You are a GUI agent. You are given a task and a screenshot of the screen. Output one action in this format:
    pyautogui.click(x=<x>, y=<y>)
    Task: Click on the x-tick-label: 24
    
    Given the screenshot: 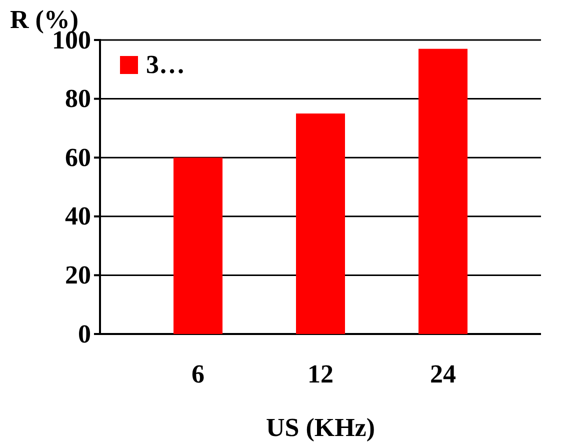 What is the action you would take?
    pyautogui.click(x=443, y=373)
    